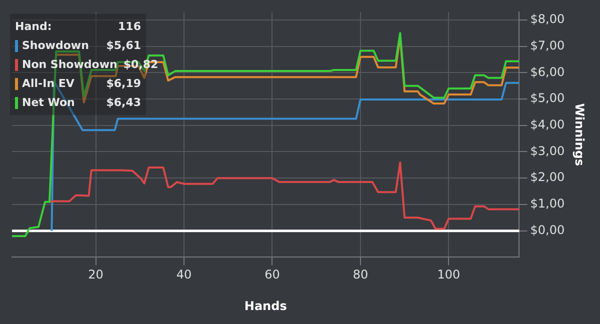  I want to click on y-tick-label: $4,00, so click(547, 124).